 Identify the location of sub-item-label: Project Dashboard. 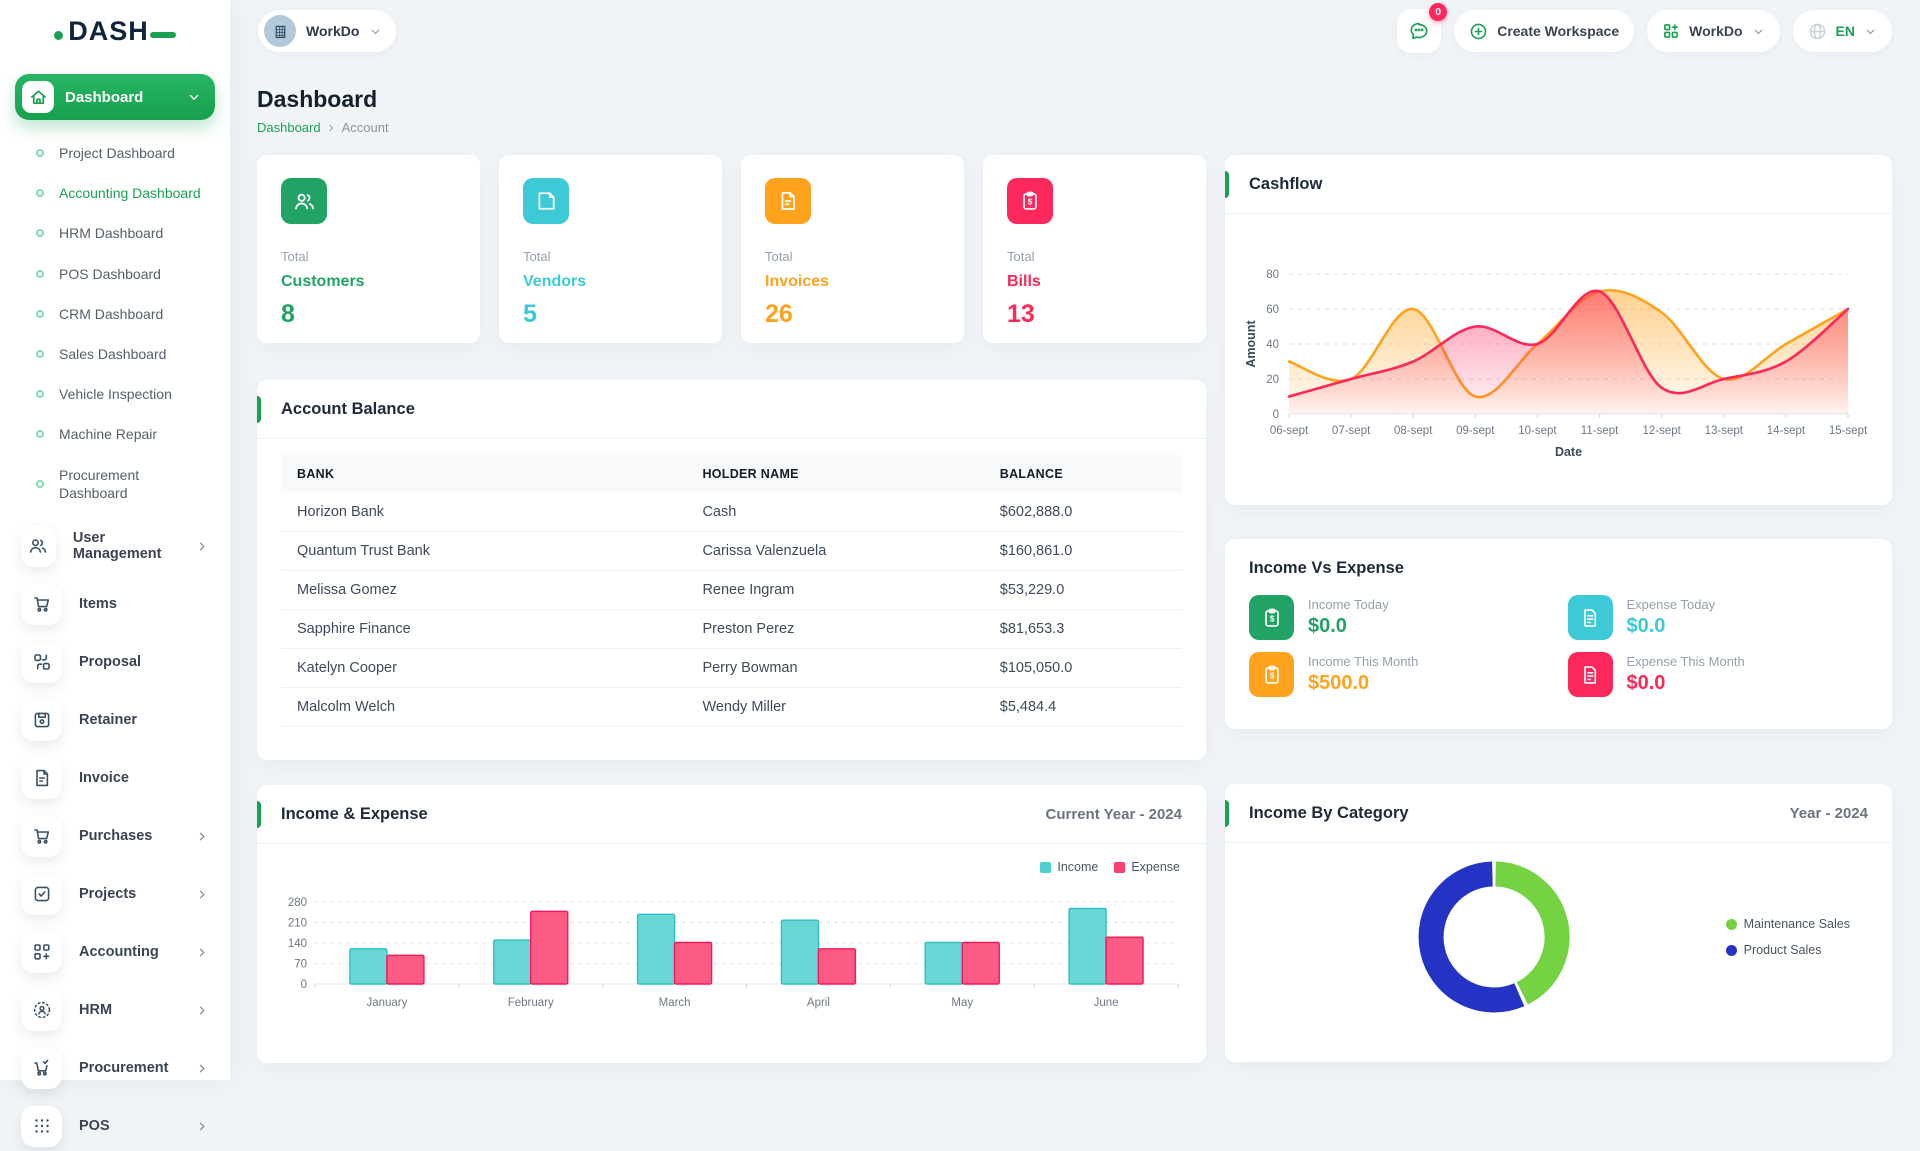
(117, 153).